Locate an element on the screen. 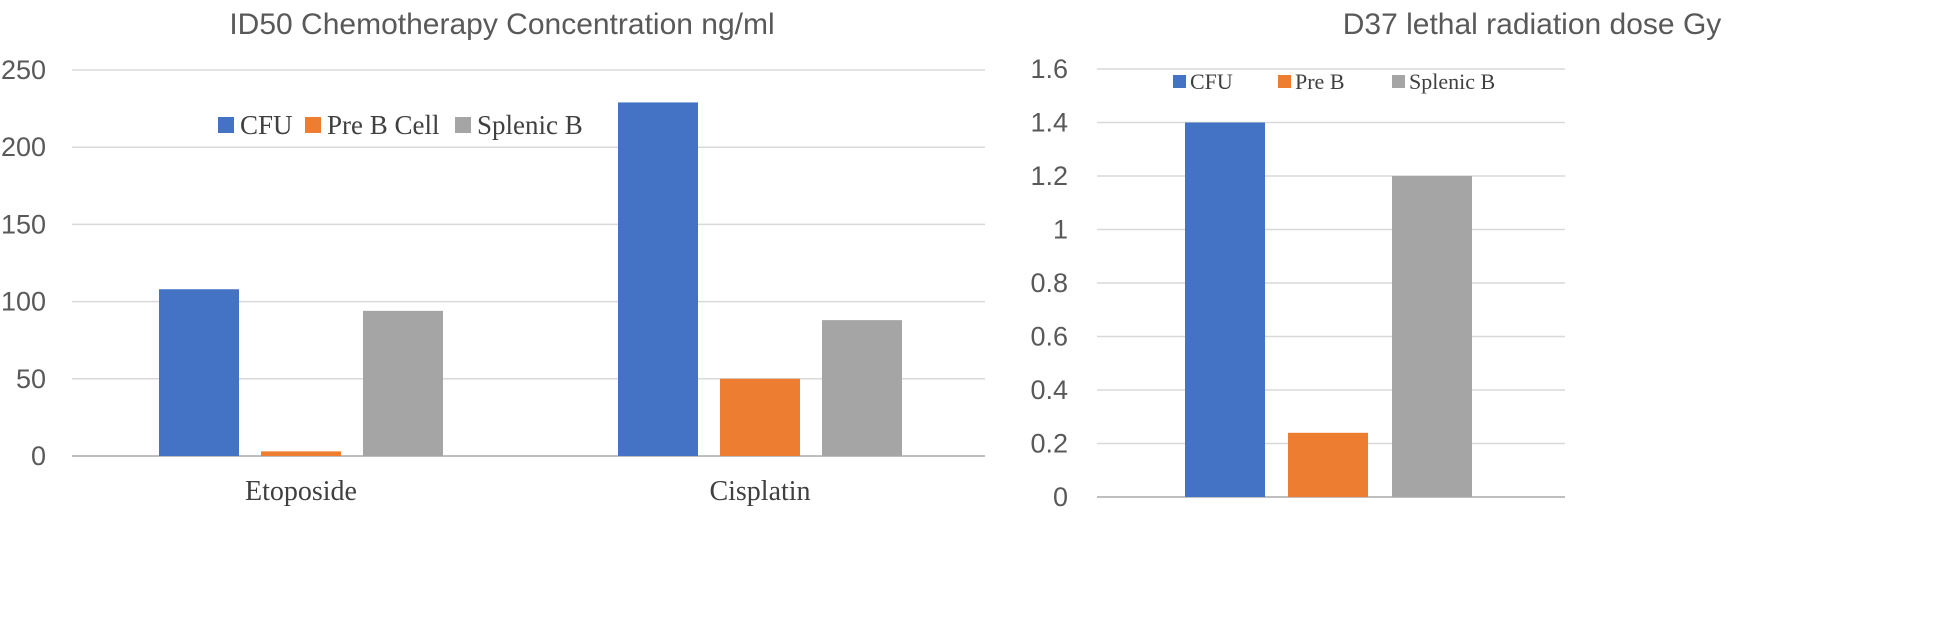  y-tick-label: 0.8 is located at coordinates (1049, 283).